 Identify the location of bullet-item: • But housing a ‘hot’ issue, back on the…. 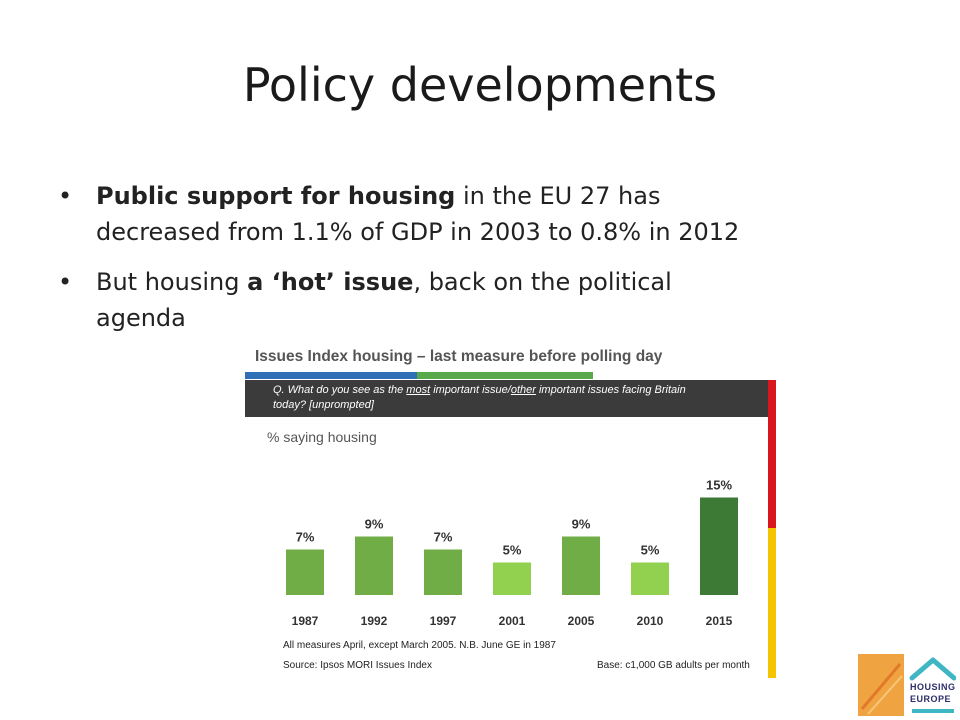
(486, 300).